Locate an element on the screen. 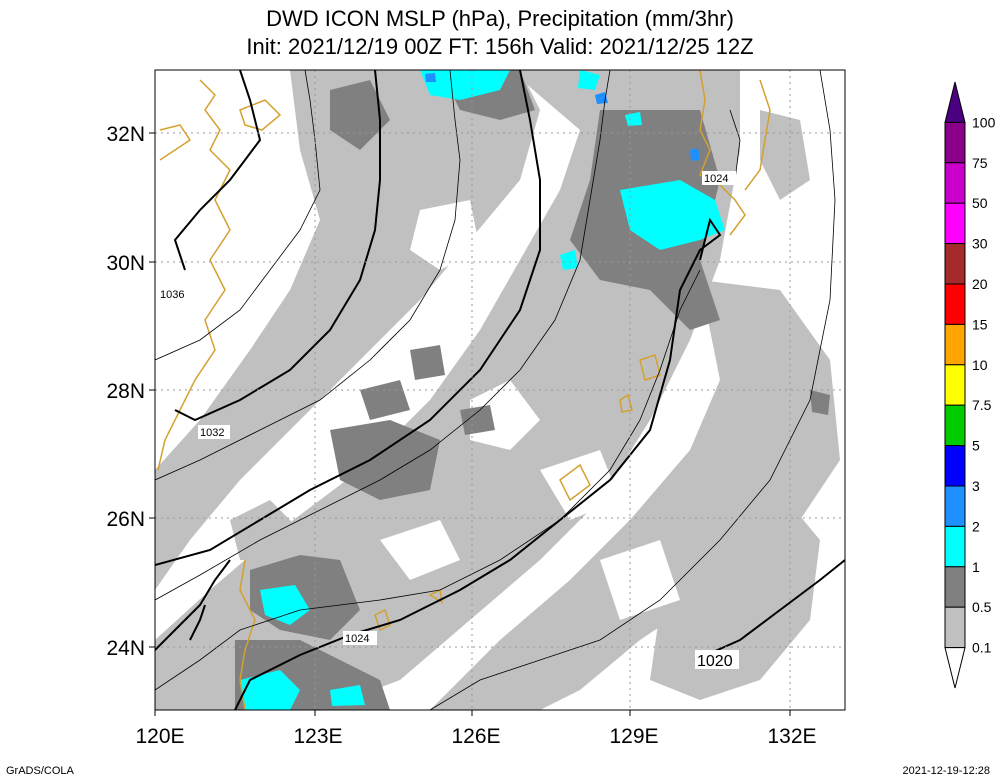 The width and height of the screenshot is (1000, 779). y-axis-labels: 32N 30N 28N 26N 24N is located at coordinates (125, 391).